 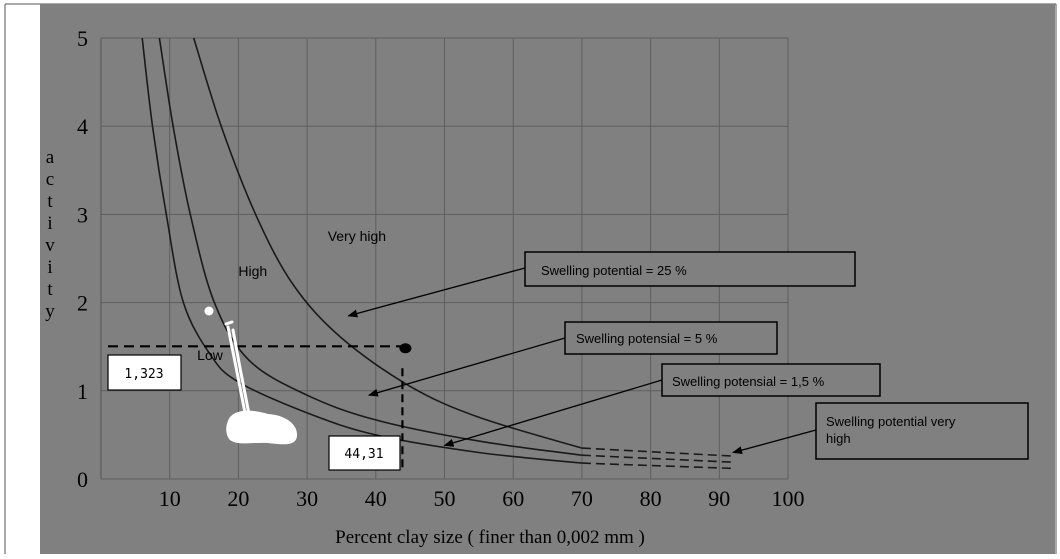 I want to click on x-tick-label-40: 40, so click(x=376, y=498).